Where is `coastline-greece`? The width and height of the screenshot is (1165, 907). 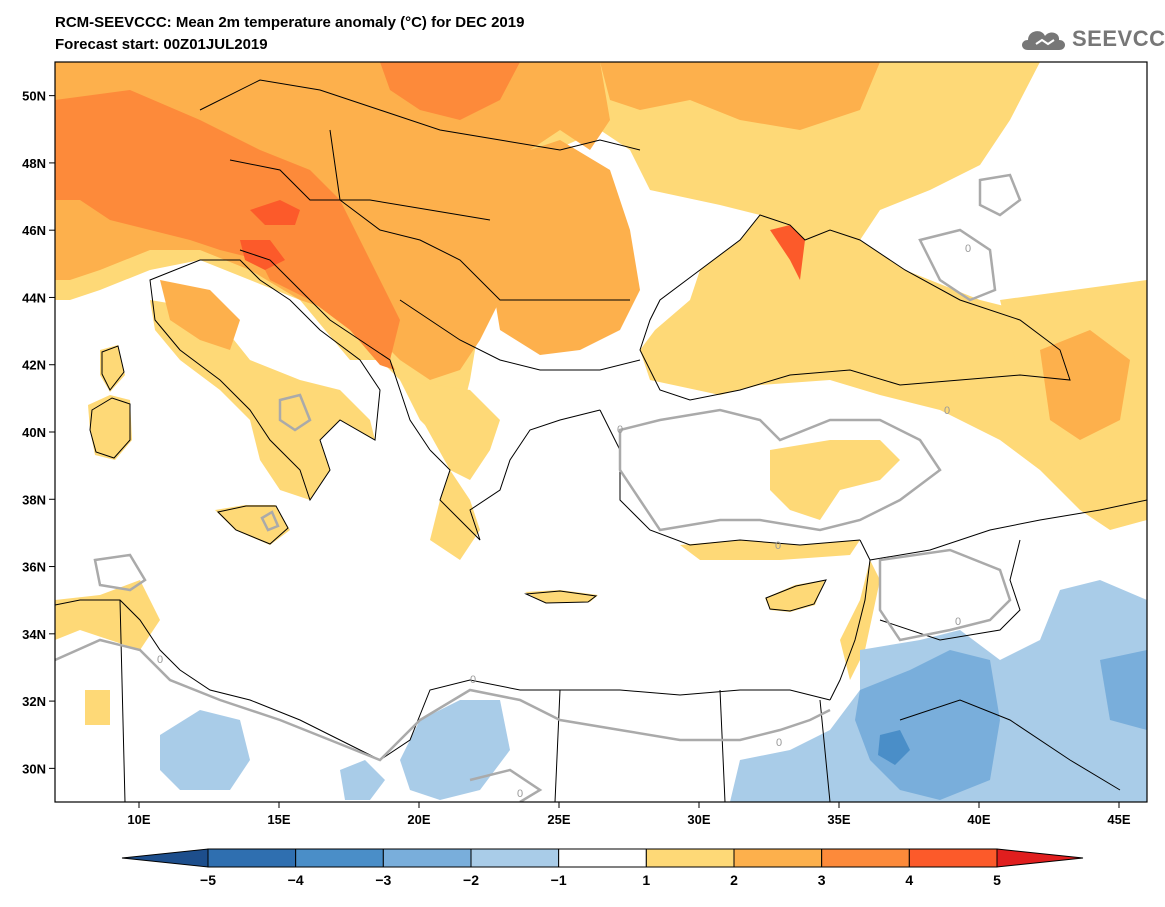
coastline-greece is located at coordinates (515, 475).